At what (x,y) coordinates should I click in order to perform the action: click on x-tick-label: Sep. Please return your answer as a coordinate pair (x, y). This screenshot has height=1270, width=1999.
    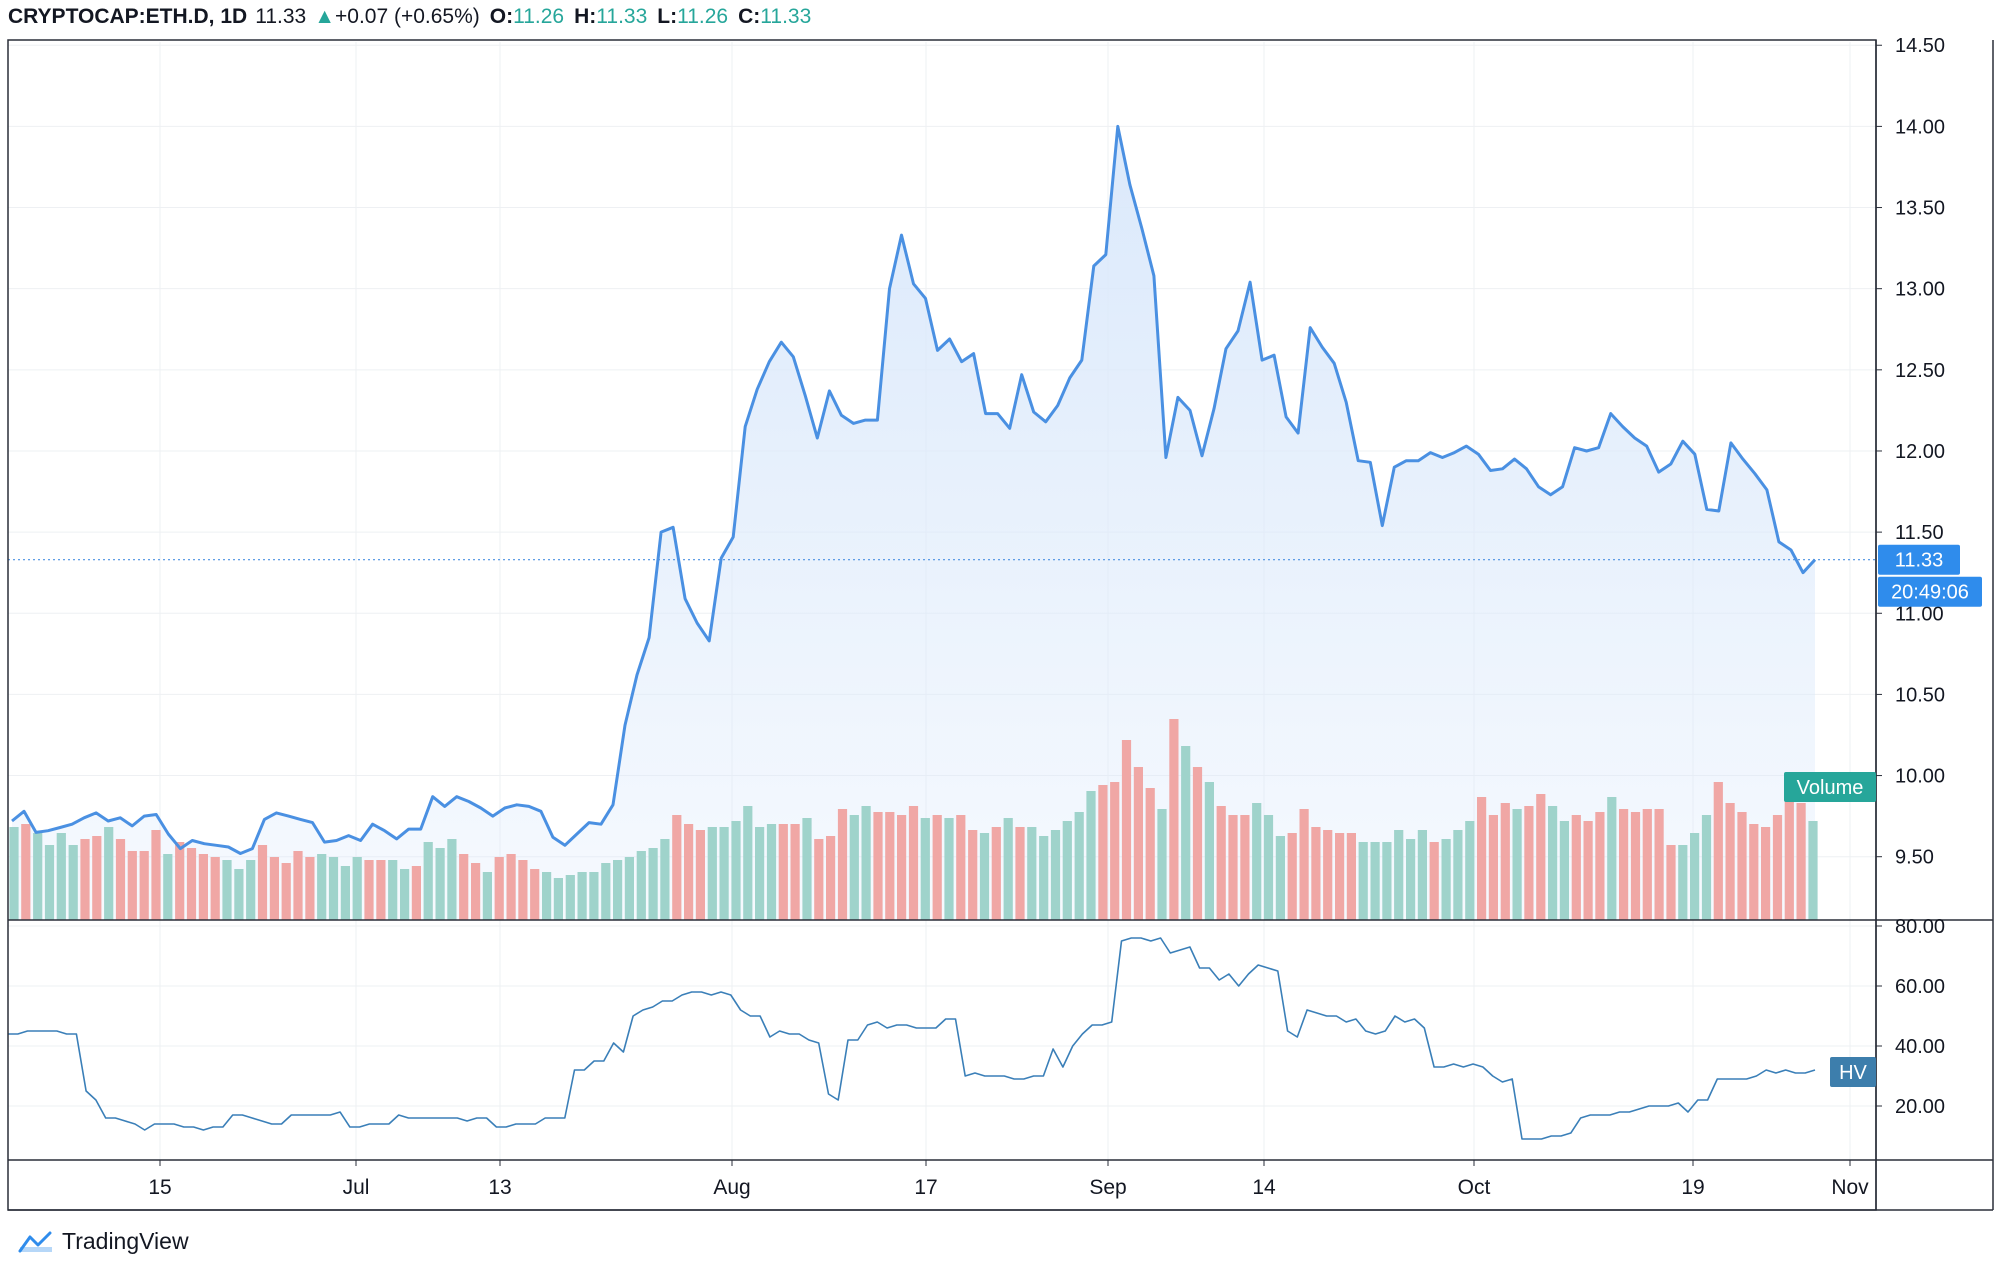
    Looking at the image, I should click on (1107, 1187).